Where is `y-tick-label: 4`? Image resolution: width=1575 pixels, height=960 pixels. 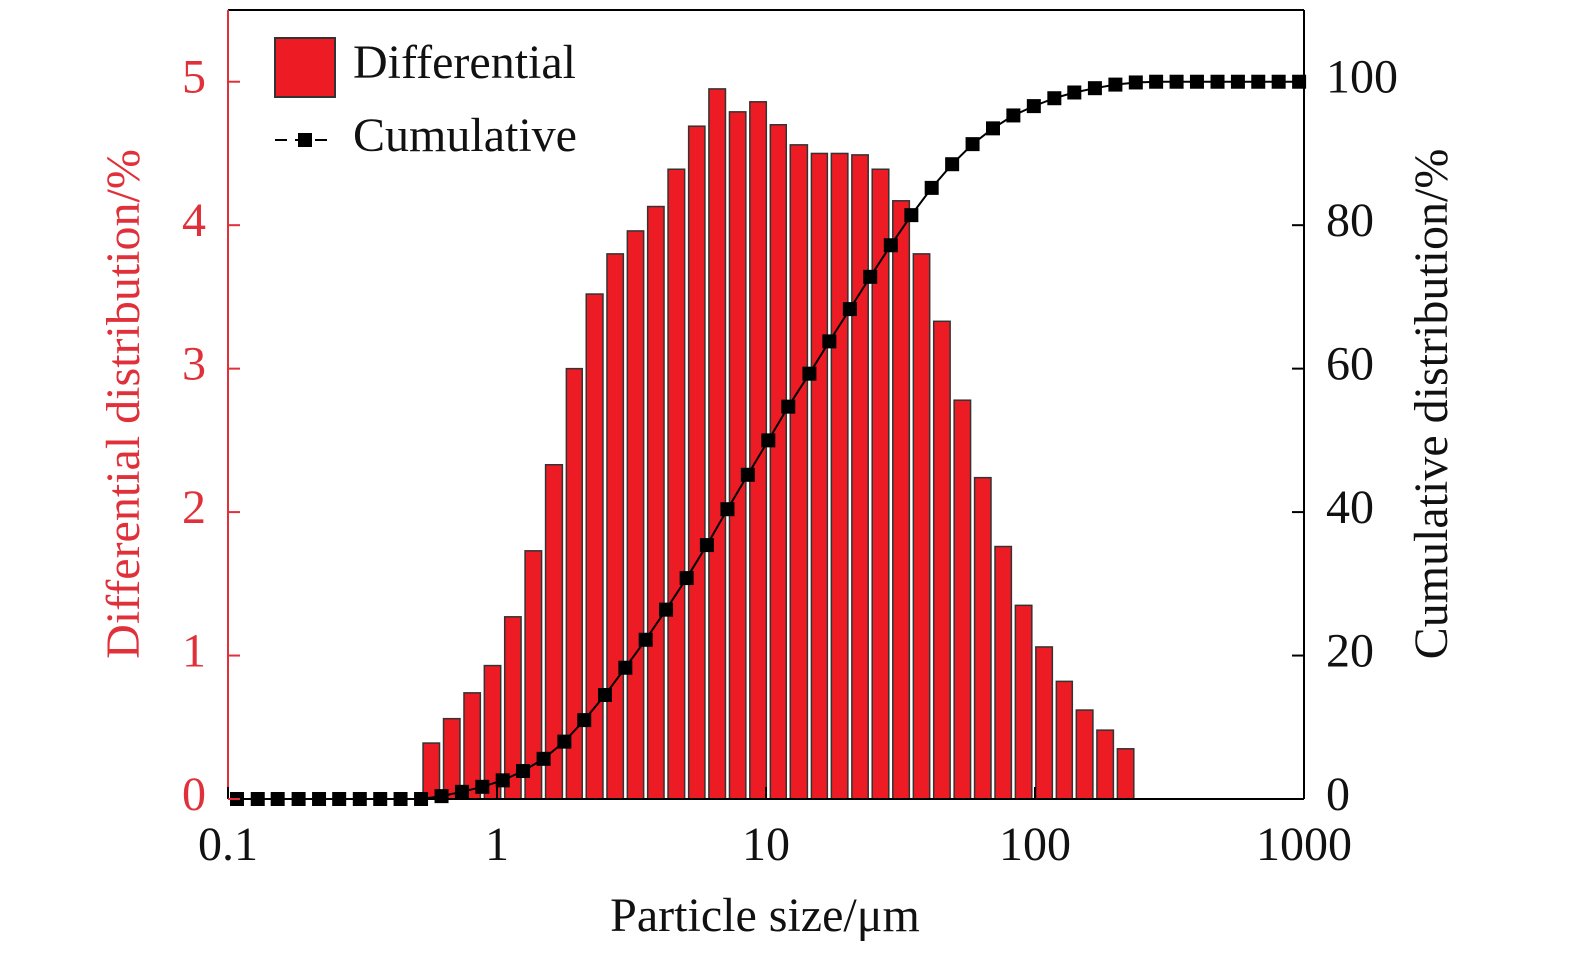
y-tick-label: 4 is located at coordinates (194, 220).